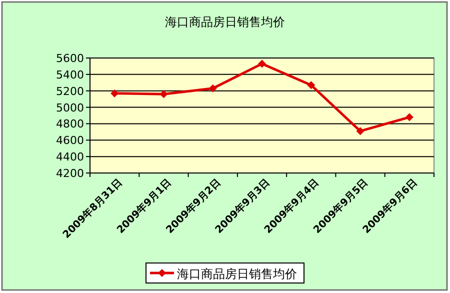 Image resolution: width=450 pixels, height=293 pixels. I want to click on y-tick-label: 5400, so click(70, 75).